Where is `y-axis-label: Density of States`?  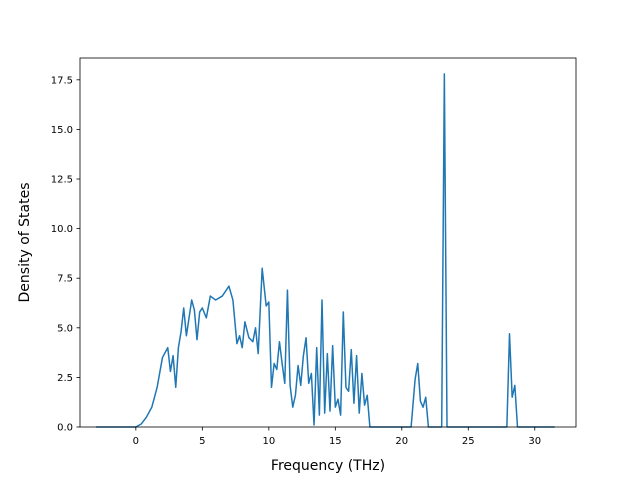 y-axis-label: Density of States is located at coordinates (25, 243).